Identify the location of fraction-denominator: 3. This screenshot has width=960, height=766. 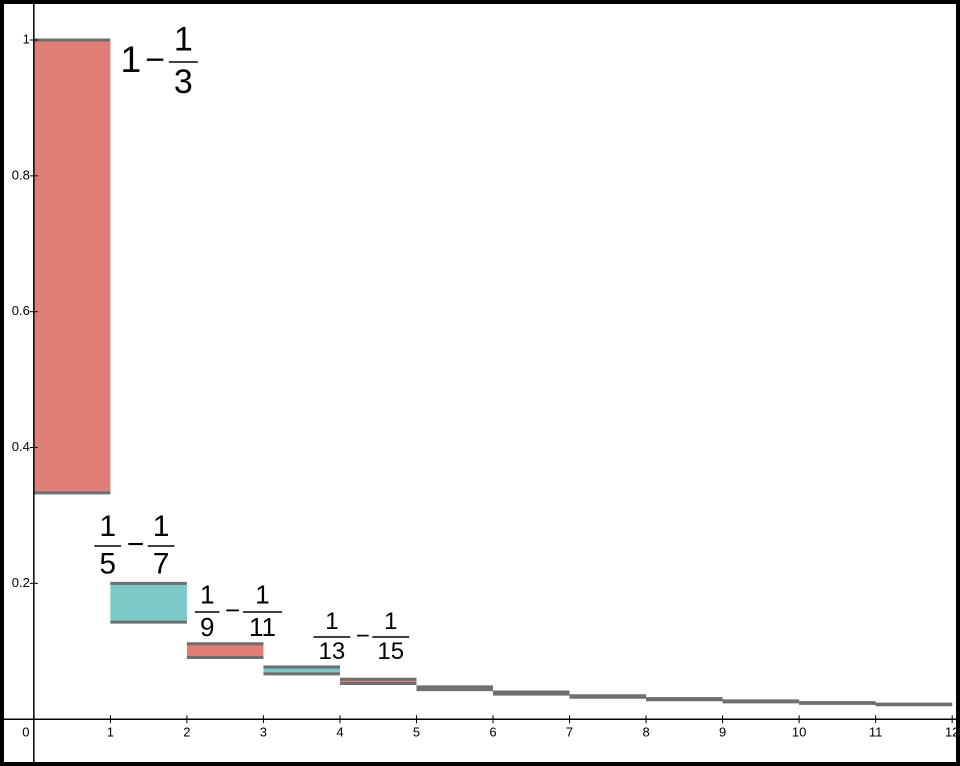
(183, 82).